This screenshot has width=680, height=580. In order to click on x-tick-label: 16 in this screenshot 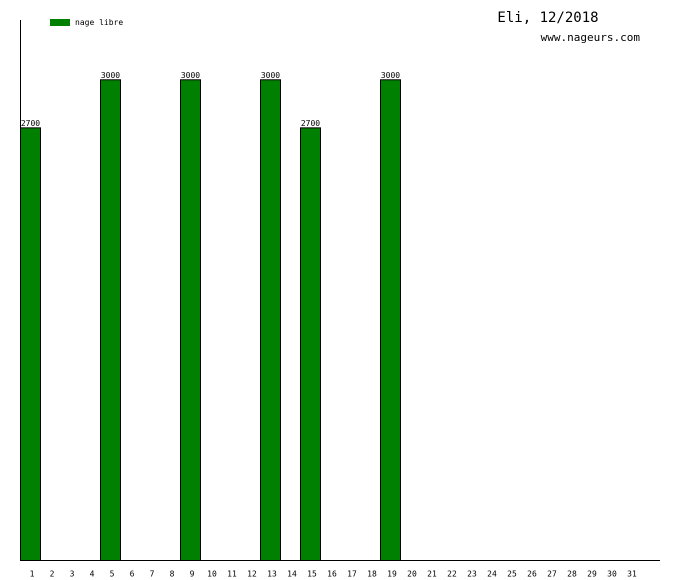, I will do `click(332, 574)`.